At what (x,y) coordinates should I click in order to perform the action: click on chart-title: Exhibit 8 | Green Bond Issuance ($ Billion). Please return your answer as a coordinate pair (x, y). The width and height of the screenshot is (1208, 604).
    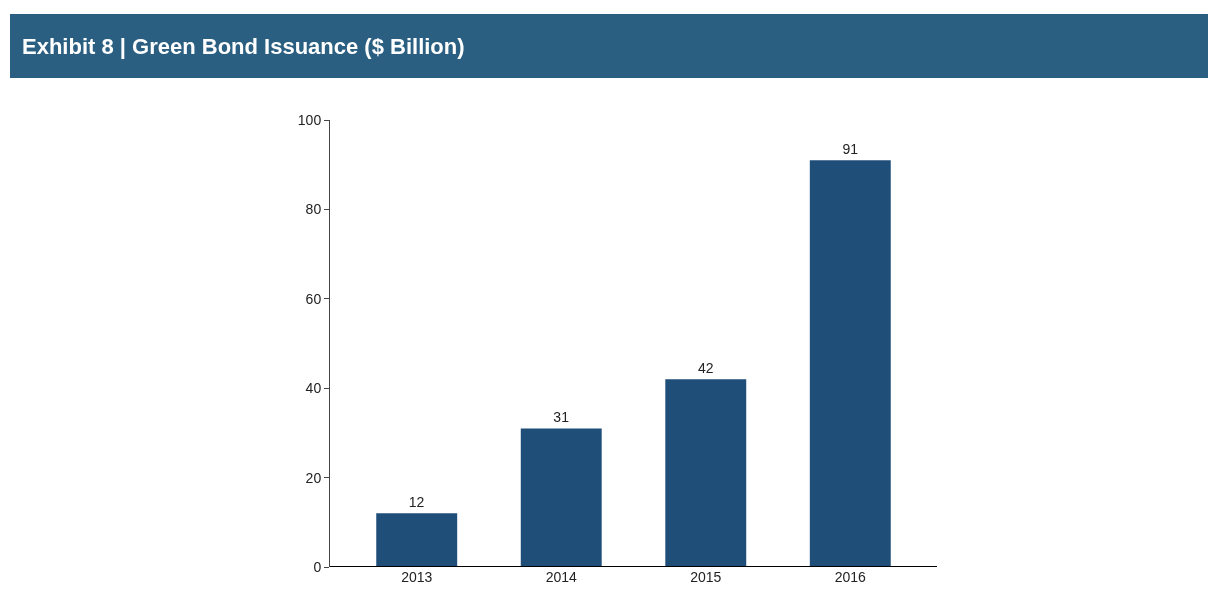
    Looking at the image, I should click on (243, 46).